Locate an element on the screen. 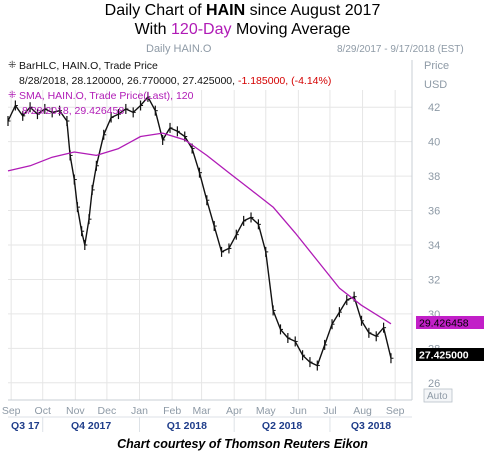 This screenshot has width=485, height=457. y-tick-label: 40 is located at coordinates (434, 143).